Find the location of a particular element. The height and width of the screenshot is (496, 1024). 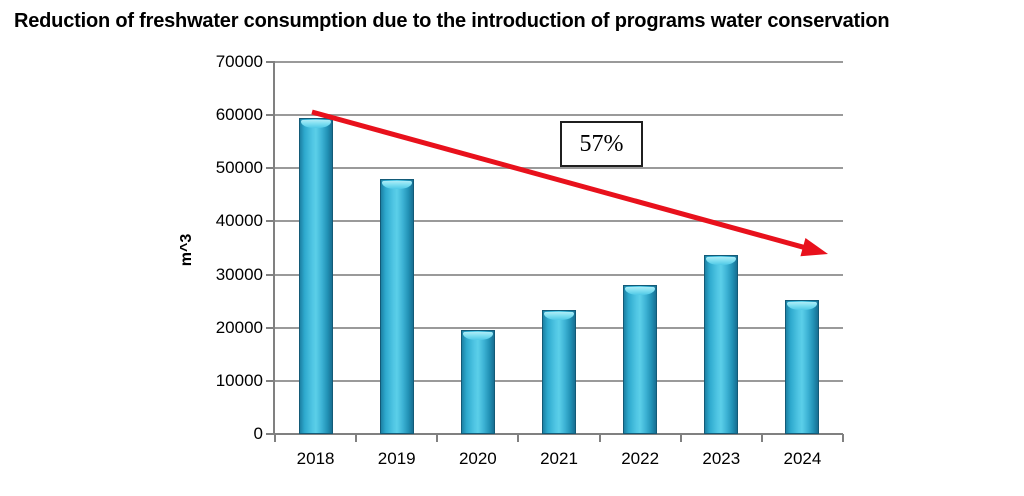

x-axis-line is located at coordinates (559, 434).